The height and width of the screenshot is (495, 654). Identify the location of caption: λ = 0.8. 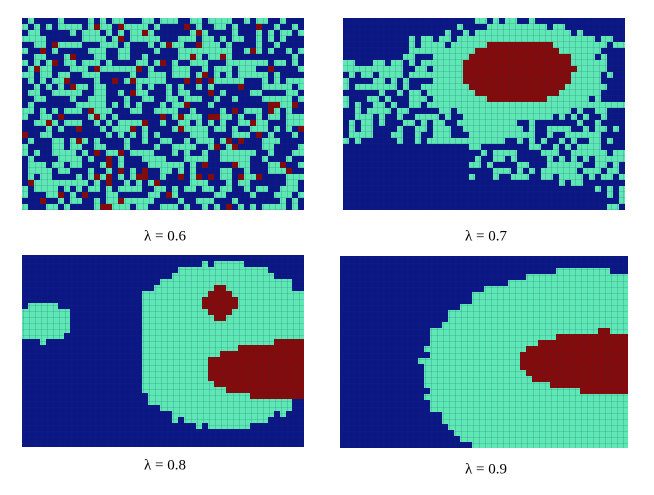
(165, 465).